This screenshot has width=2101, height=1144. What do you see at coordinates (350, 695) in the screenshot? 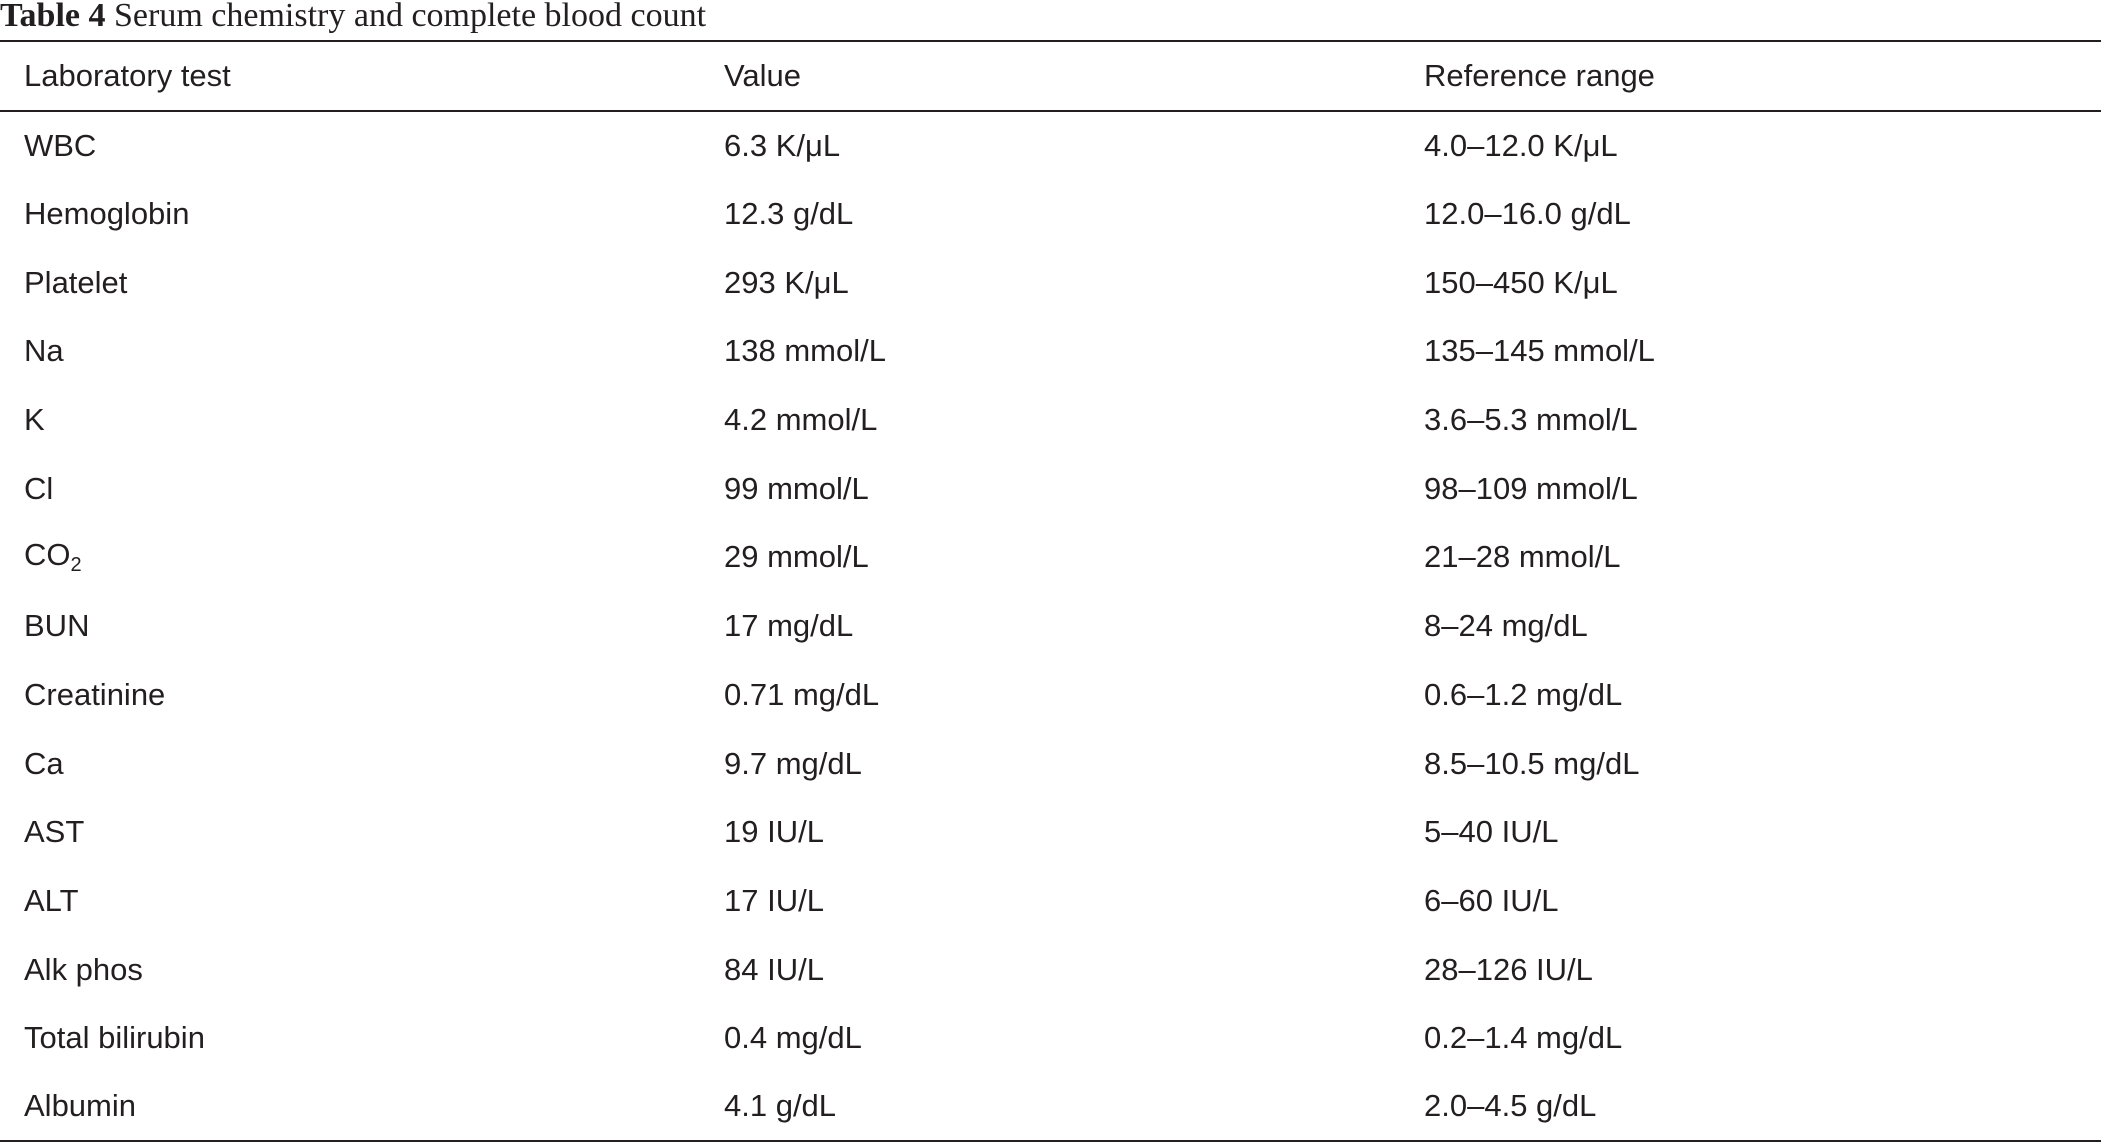
I see `cell-laboratory-test: Creatinine` at bounding box center [350, 695].